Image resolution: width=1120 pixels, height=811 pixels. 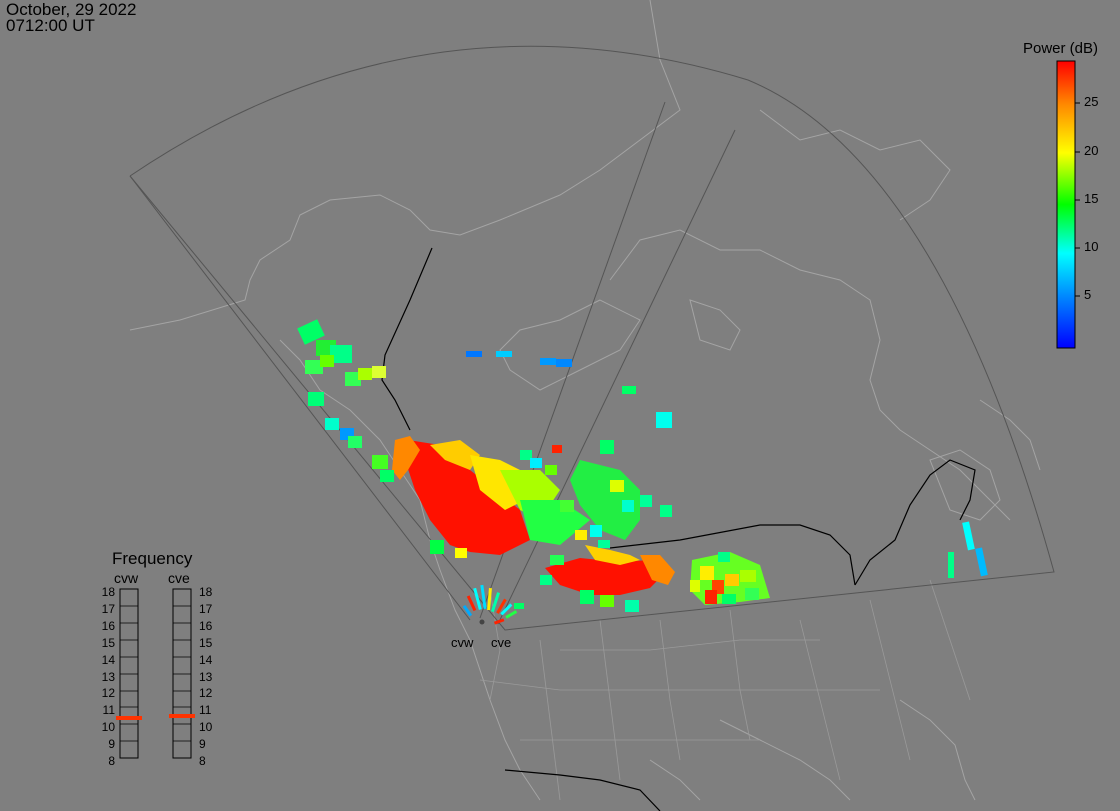 What do you see at coordinates (129, 718) in the screenshot?
I see `freq-marker-cvw` at bounding box center [129, 718].